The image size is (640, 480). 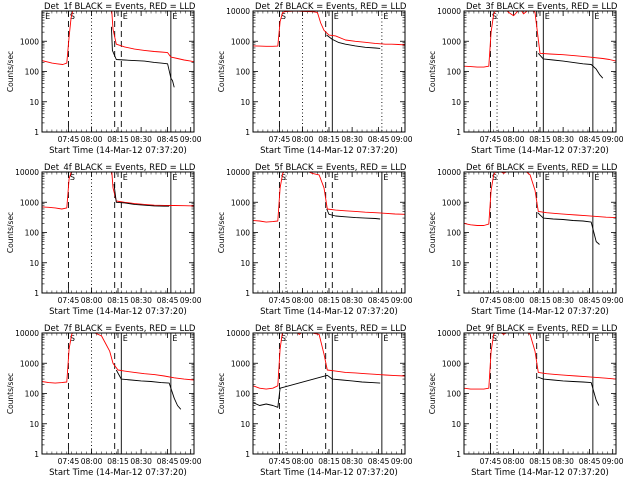 I want to click on chart-title: Det_4f BLACK = Events, RED = LLD, so click(x=120, y=168).